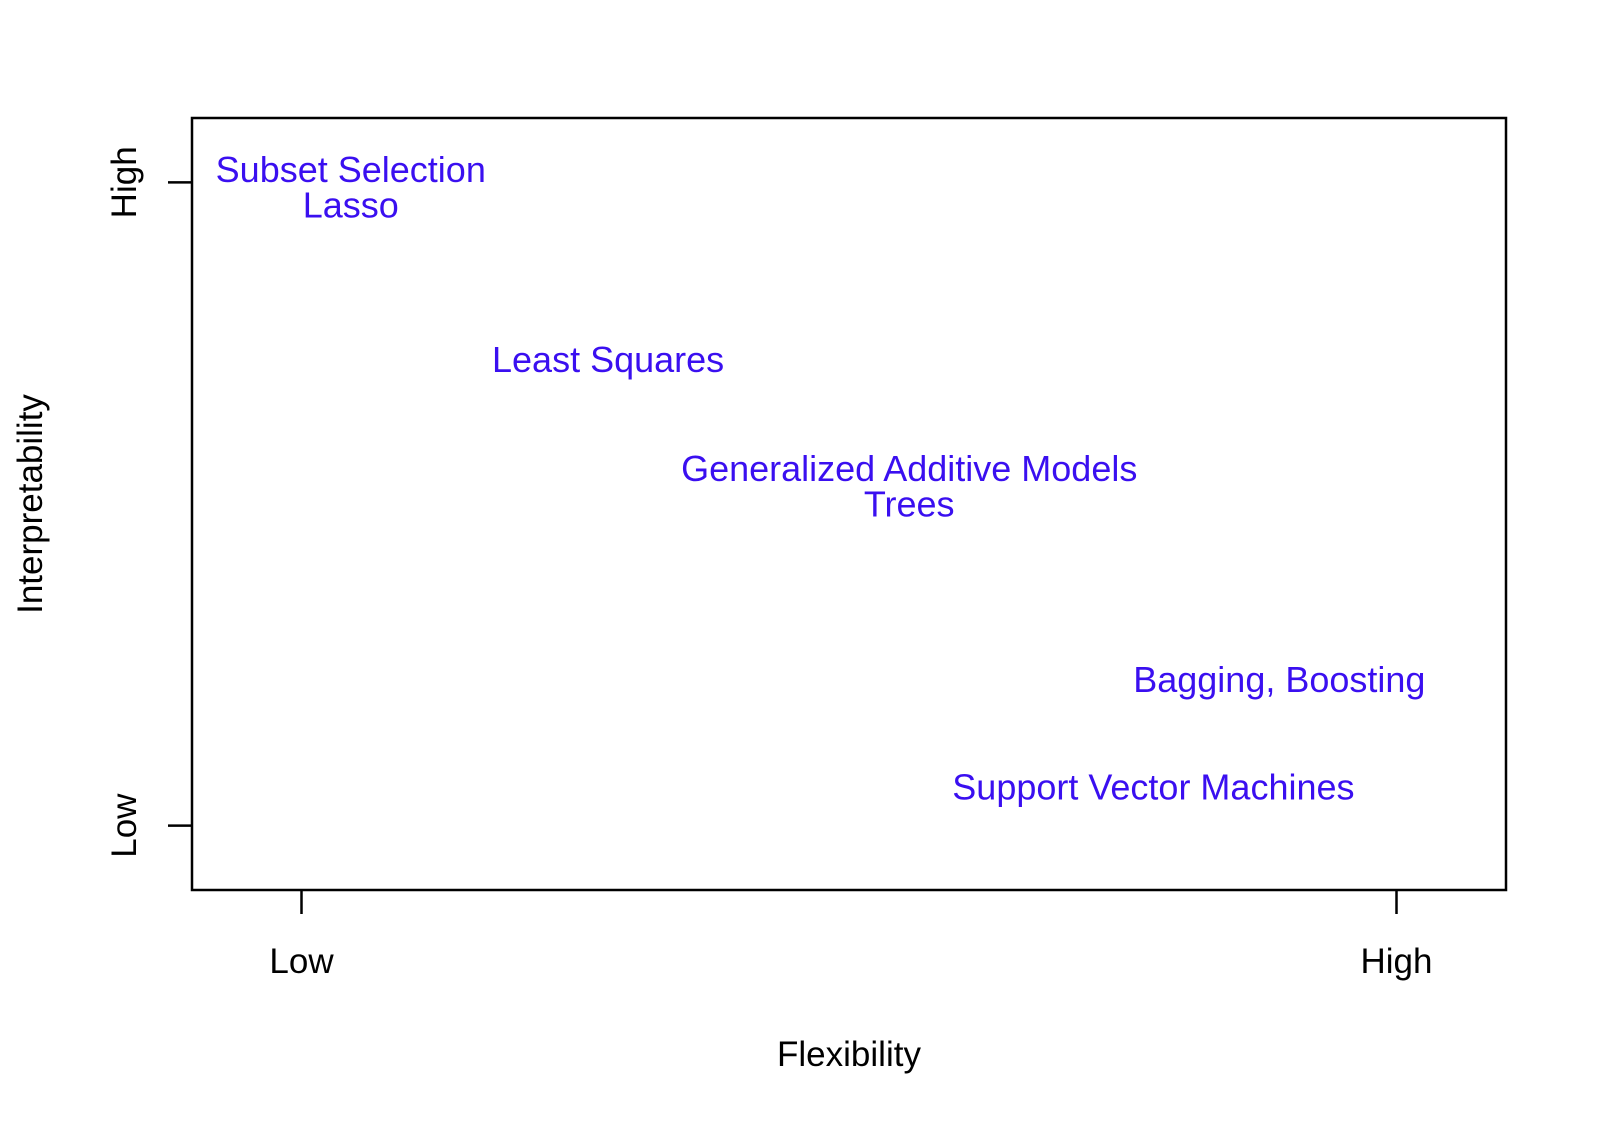 This screenshot has width=1603, height=1128. Describe the element at coordinates (849, 1054) in the screenshot. I see `x-axis-title: Flexibility` at that location.